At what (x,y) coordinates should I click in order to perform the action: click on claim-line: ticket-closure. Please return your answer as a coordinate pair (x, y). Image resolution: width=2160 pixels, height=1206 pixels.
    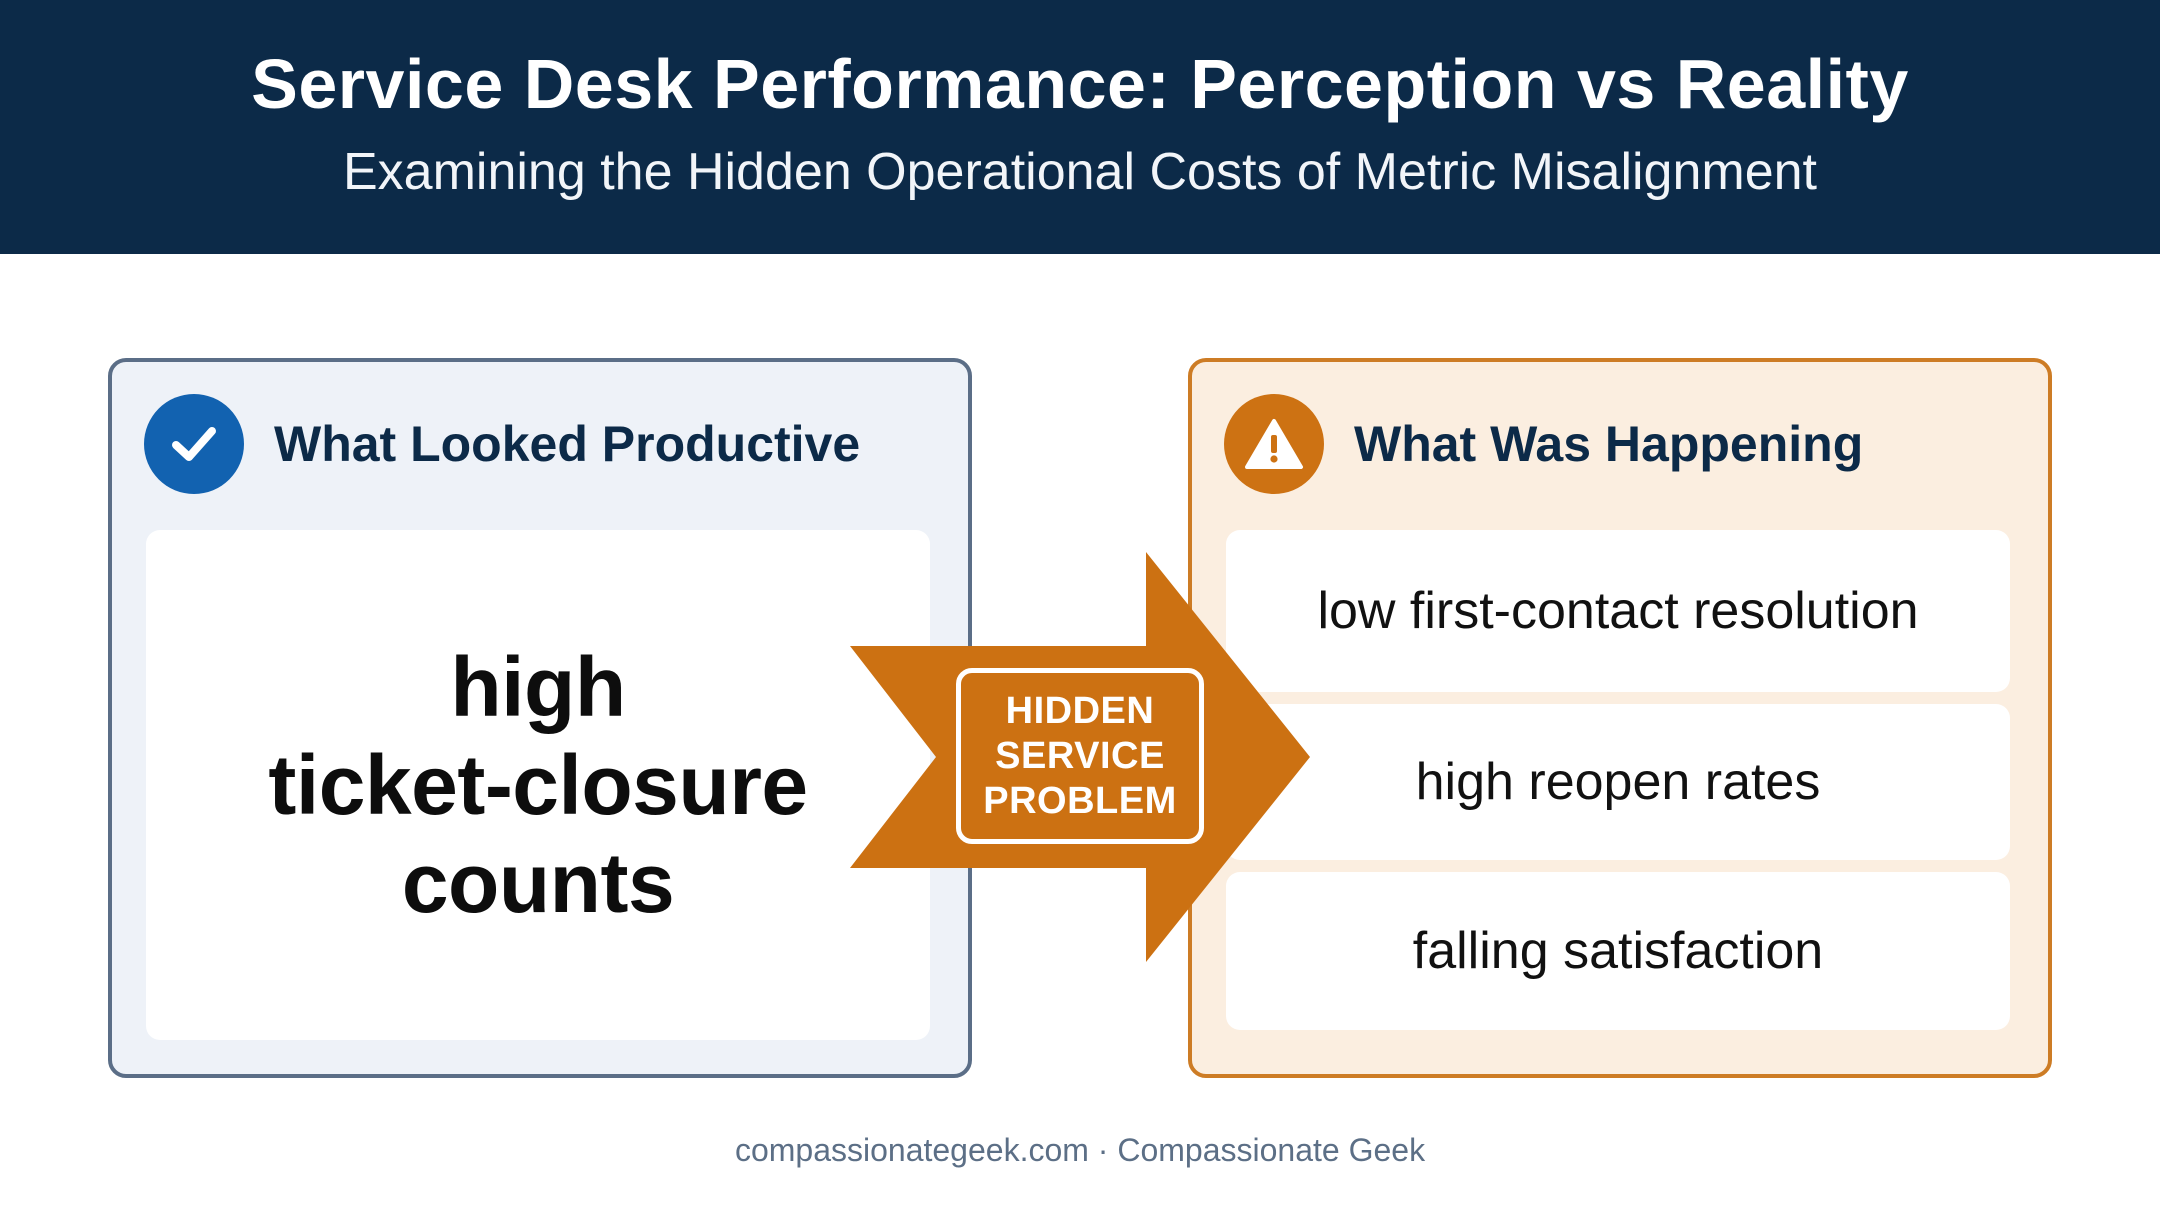
    Looking at the image, I should click on (538, 785).